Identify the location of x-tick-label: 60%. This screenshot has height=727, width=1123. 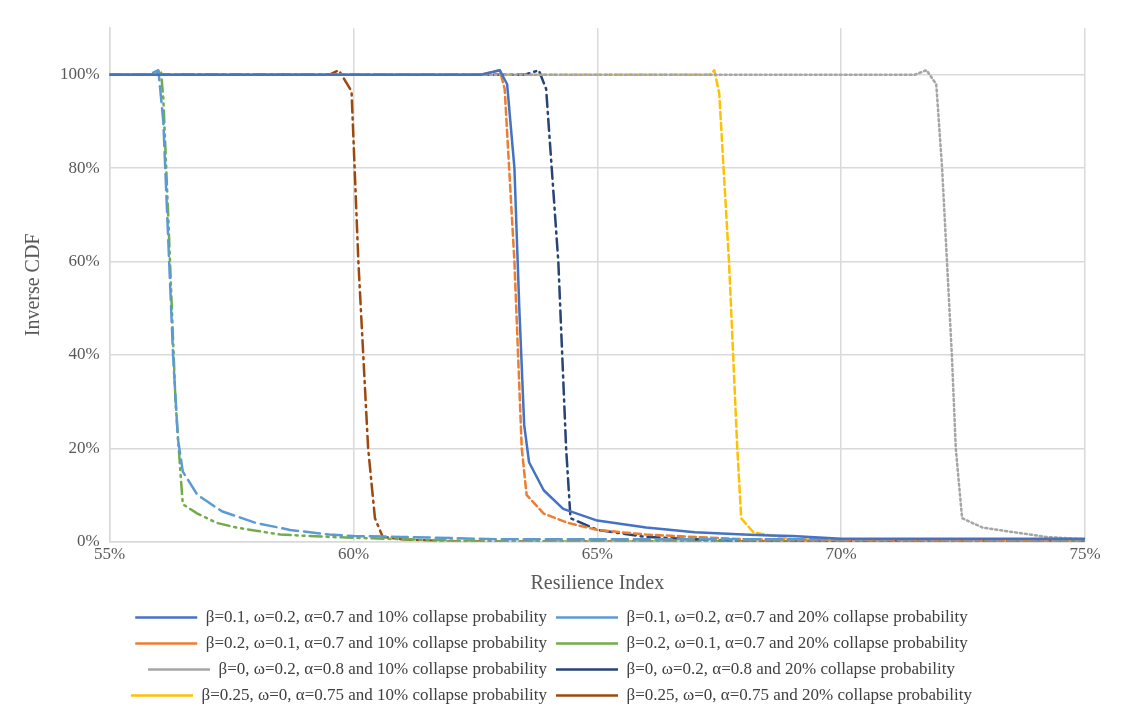
(353, 554).